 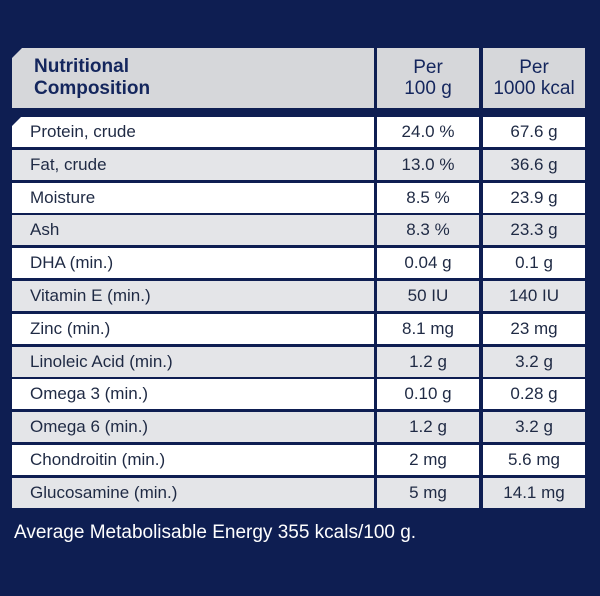 What do you see at coordinates (17, 121) in the screenshot?
I see `body-corner-notch` at bounding box center [17, 121].